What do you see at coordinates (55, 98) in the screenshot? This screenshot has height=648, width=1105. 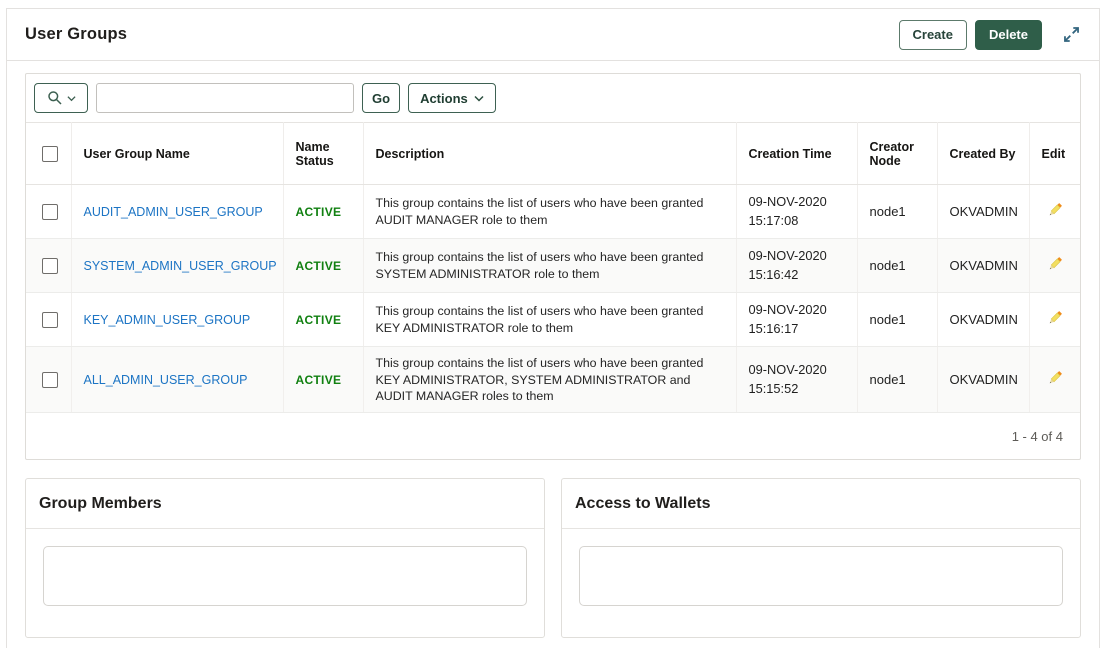 I see `search-icon` at bounding box center [55, 98].